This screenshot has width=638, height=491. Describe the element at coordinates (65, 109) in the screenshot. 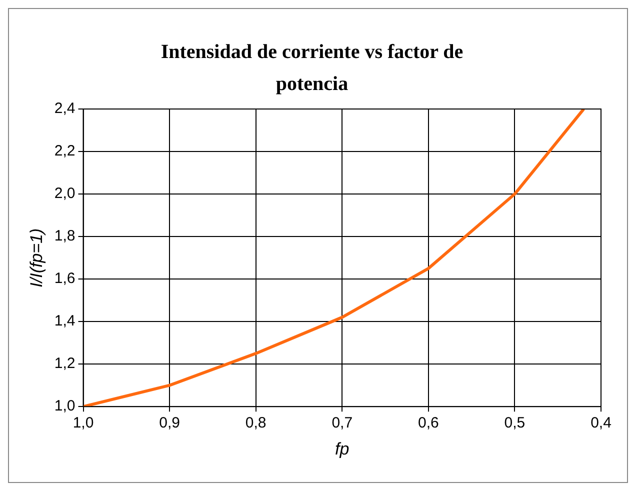

I see `y-tick-label: 2,4` at that location.